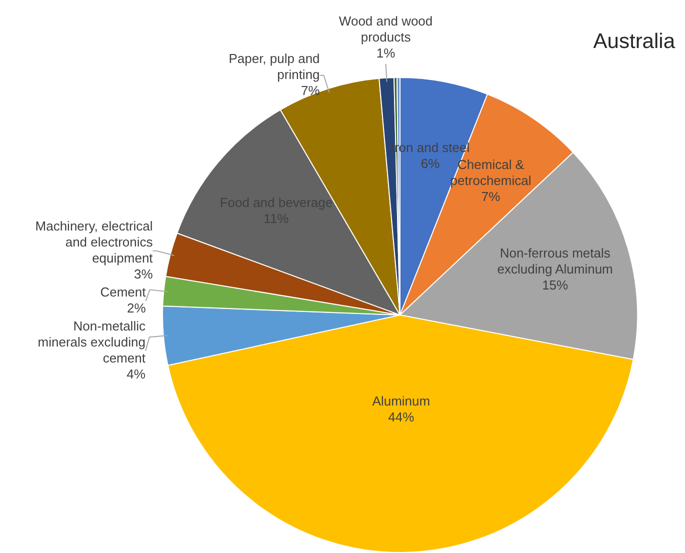  I want to click on data-label: 6%, so click(430, 163).